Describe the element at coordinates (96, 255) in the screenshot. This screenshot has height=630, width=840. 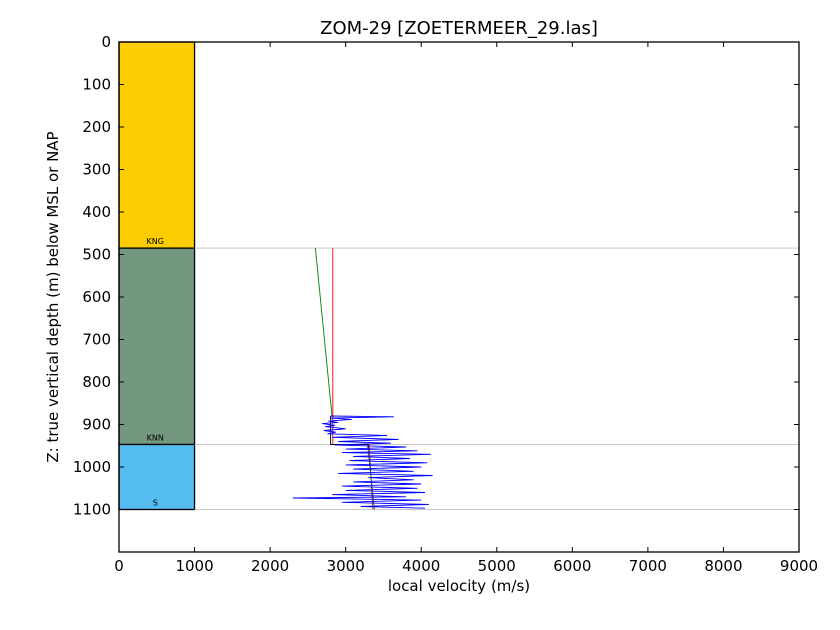
I see `y-tick-label: 500` at that location.